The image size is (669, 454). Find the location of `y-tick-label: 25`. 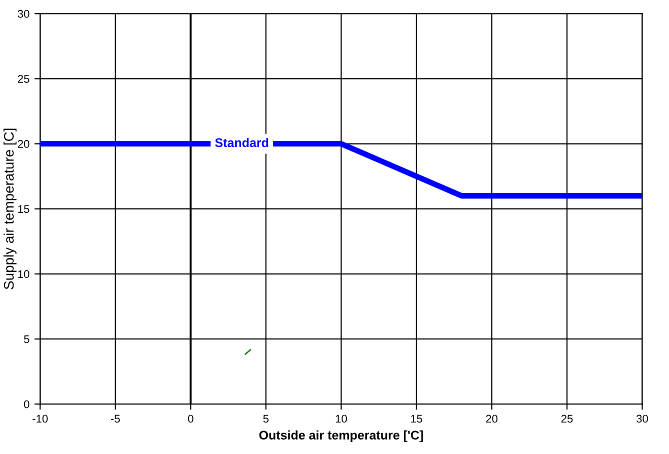

y-tick-label: 25 is located at coordinates (24, 78).